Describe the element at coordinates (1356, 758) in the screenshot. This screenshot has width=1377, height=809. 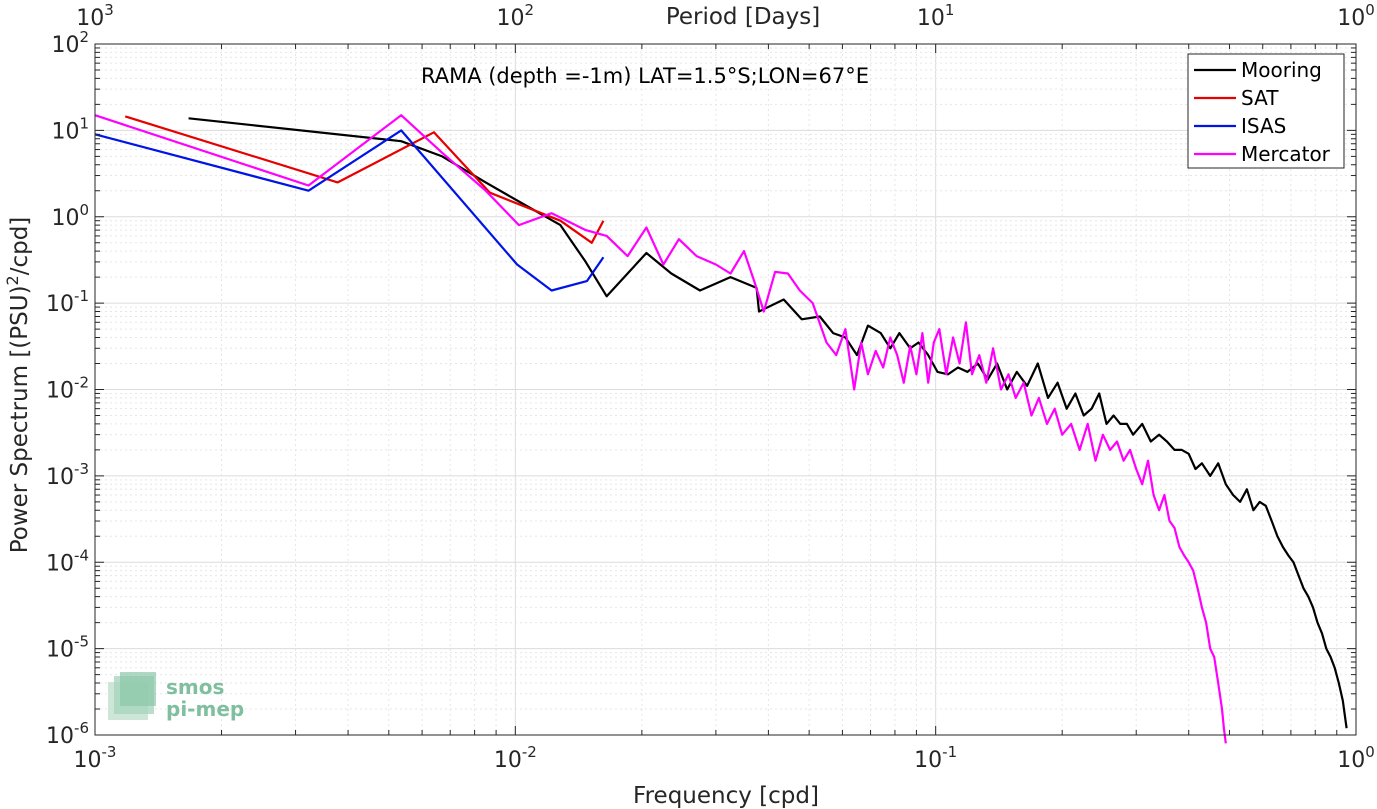
I see `x-tick-label: 10⁰` at that location.